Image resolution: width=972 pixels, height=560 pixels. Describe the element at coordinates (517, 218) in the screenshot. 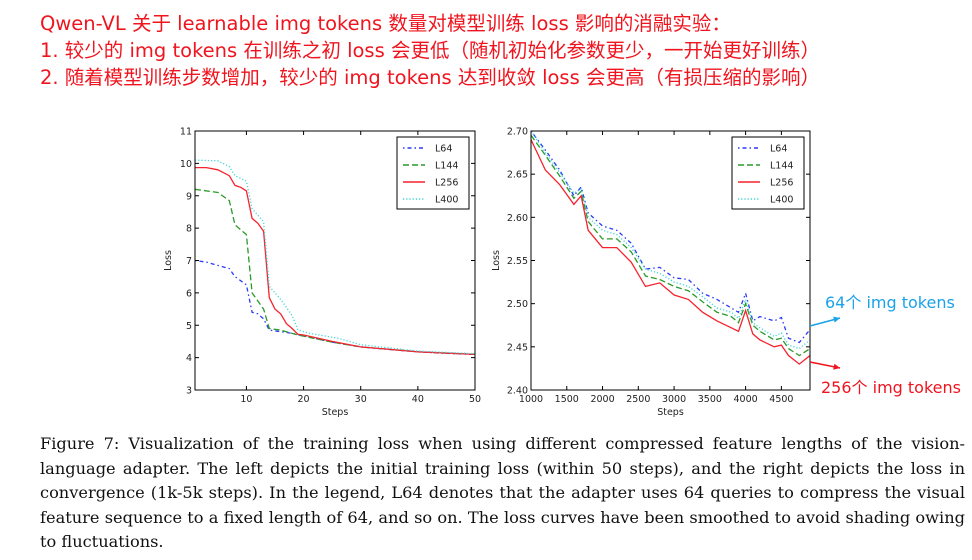

I see `y-tick-label: 2.60` at that location.